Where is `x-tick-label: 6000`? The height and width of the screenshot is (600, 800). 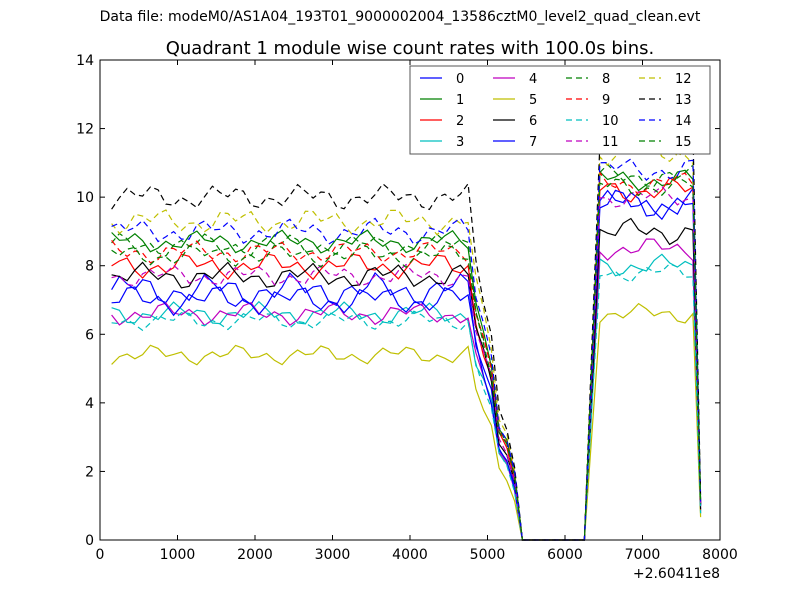
x-tick-label: 6000 is located at coordinates (565, 555).